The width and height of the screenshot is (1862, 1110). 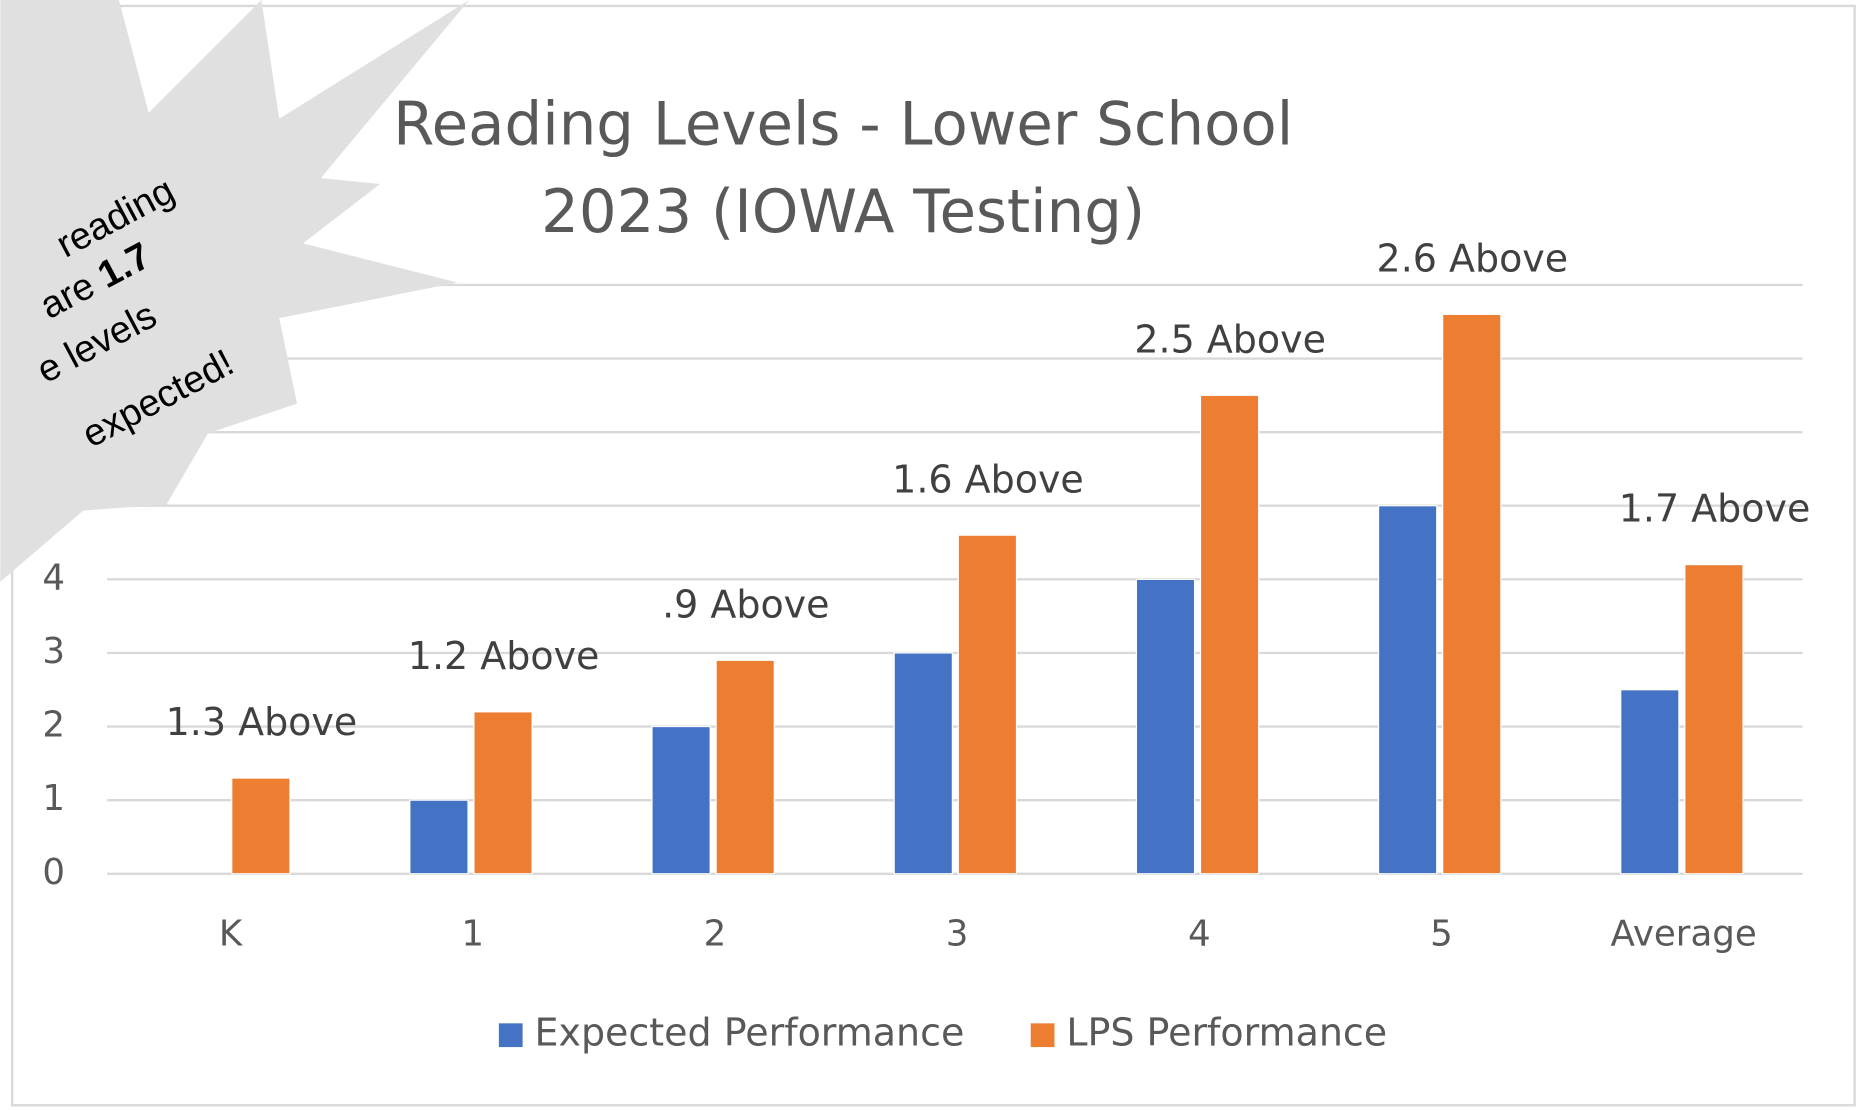 What do you see at coordinates (843, 211) in the screenshot?
I see `chart-title: 2023 (IOWA Testing)` at bounding box center [843, 211].